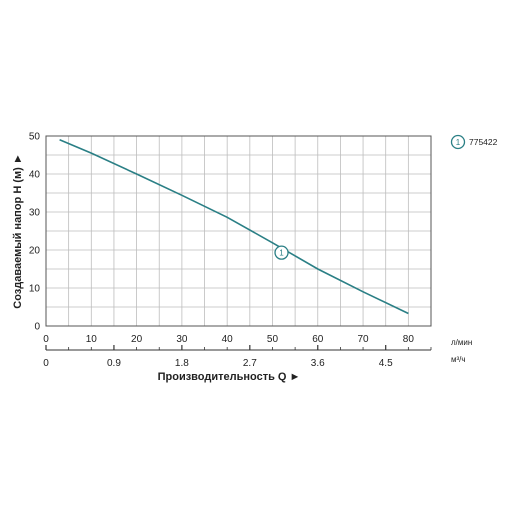  Describe the element at coordinates (182, 363) in the screenshot. I see `x-secondary-tick-label: 1.8` at that location.